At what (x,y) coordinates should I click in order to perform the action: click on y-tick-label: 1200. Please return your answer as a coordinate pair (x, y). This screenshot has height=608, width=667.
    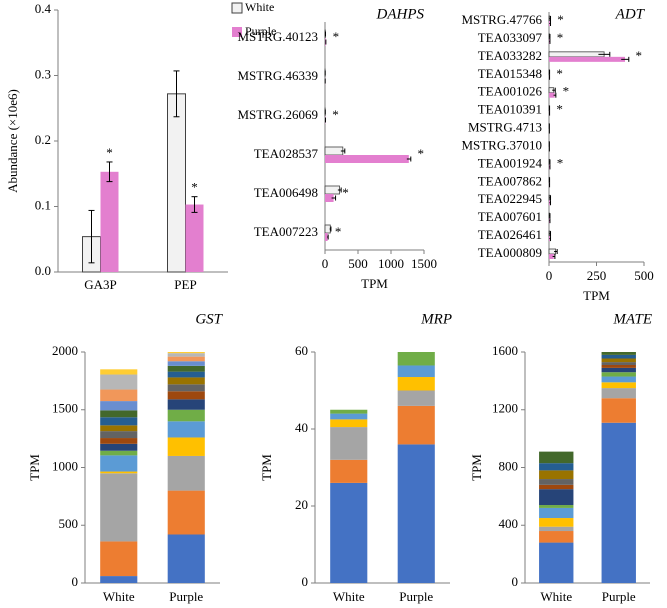
    Looking at the image, I should click on (505, 408).